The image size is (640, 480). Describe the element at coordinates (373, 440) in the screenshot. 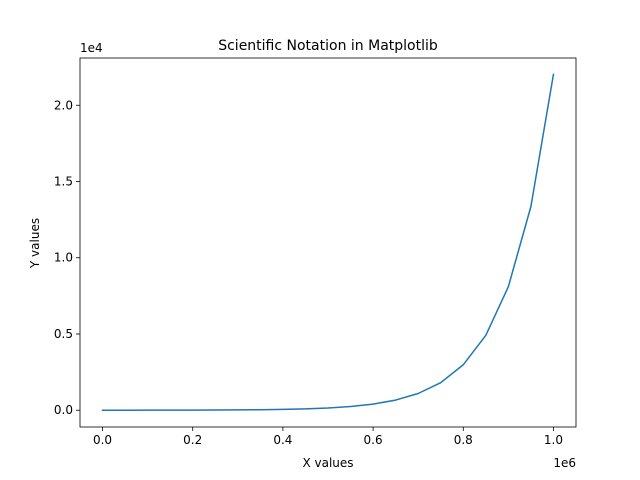

I see `x-tick-label: 0.6` at that location.